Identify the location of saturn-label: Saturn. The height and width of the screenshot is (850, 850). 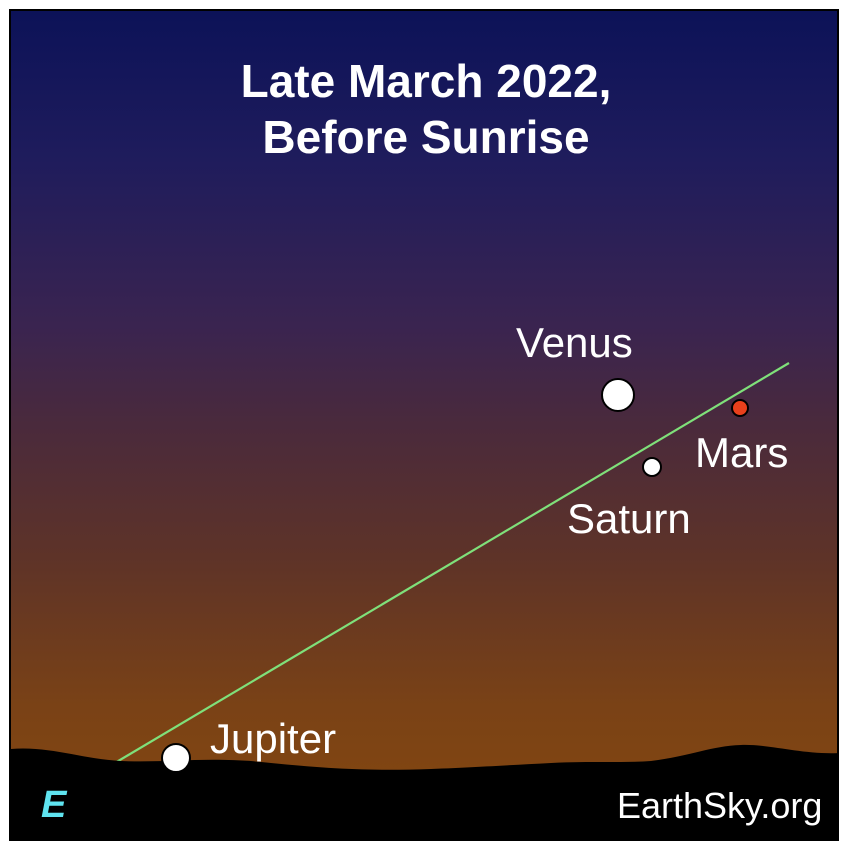
(629, 518).